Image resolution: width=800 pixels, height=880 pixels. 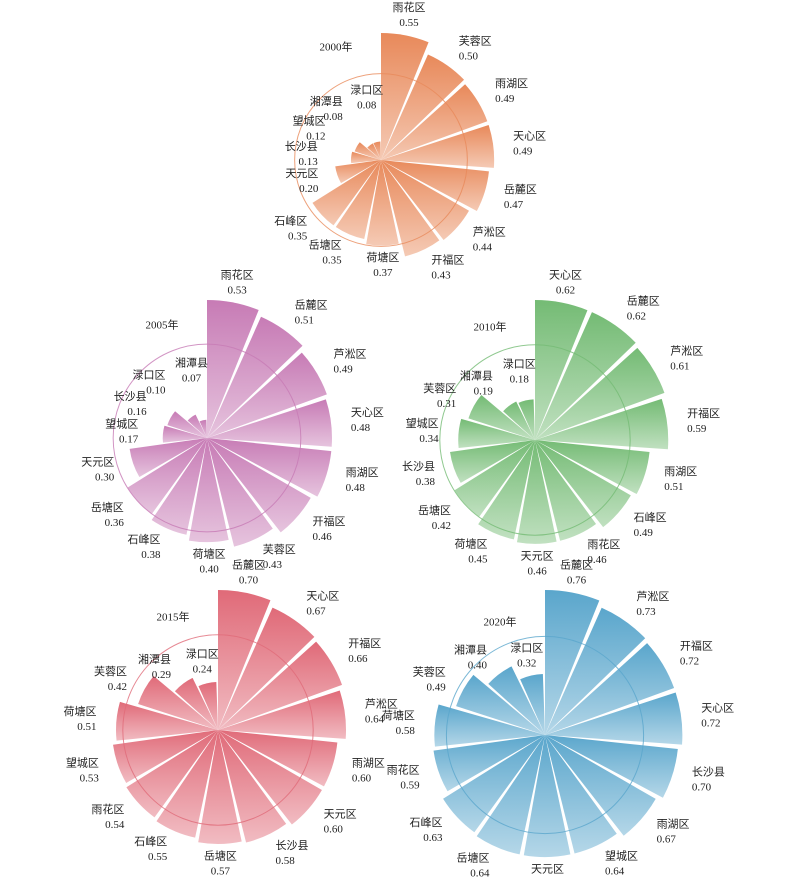 What do you see at coordinates (526, 664) in the screenshot?
I see `value-label: 0.32` at bounding box center [526, 664].